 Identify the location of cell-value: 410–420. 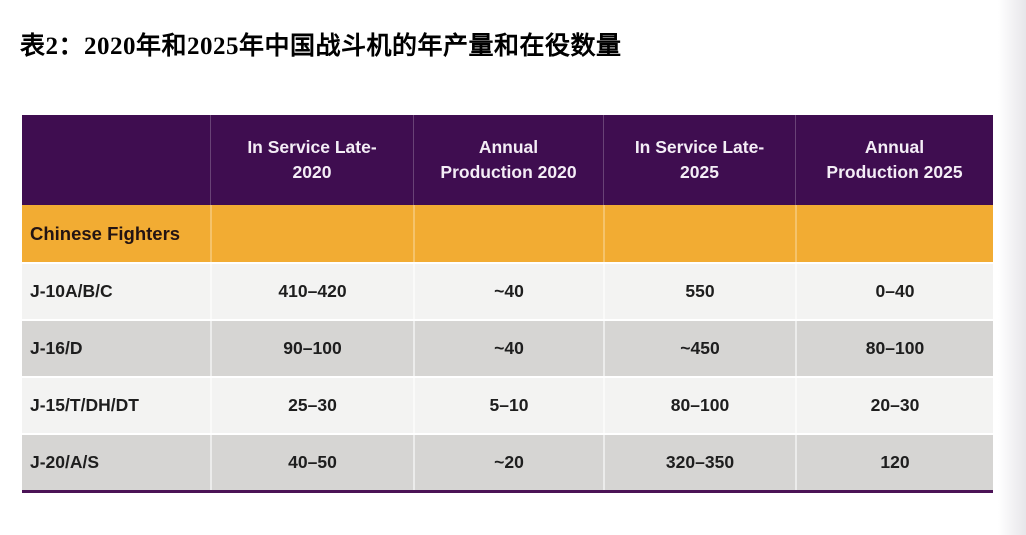
(311, 291).